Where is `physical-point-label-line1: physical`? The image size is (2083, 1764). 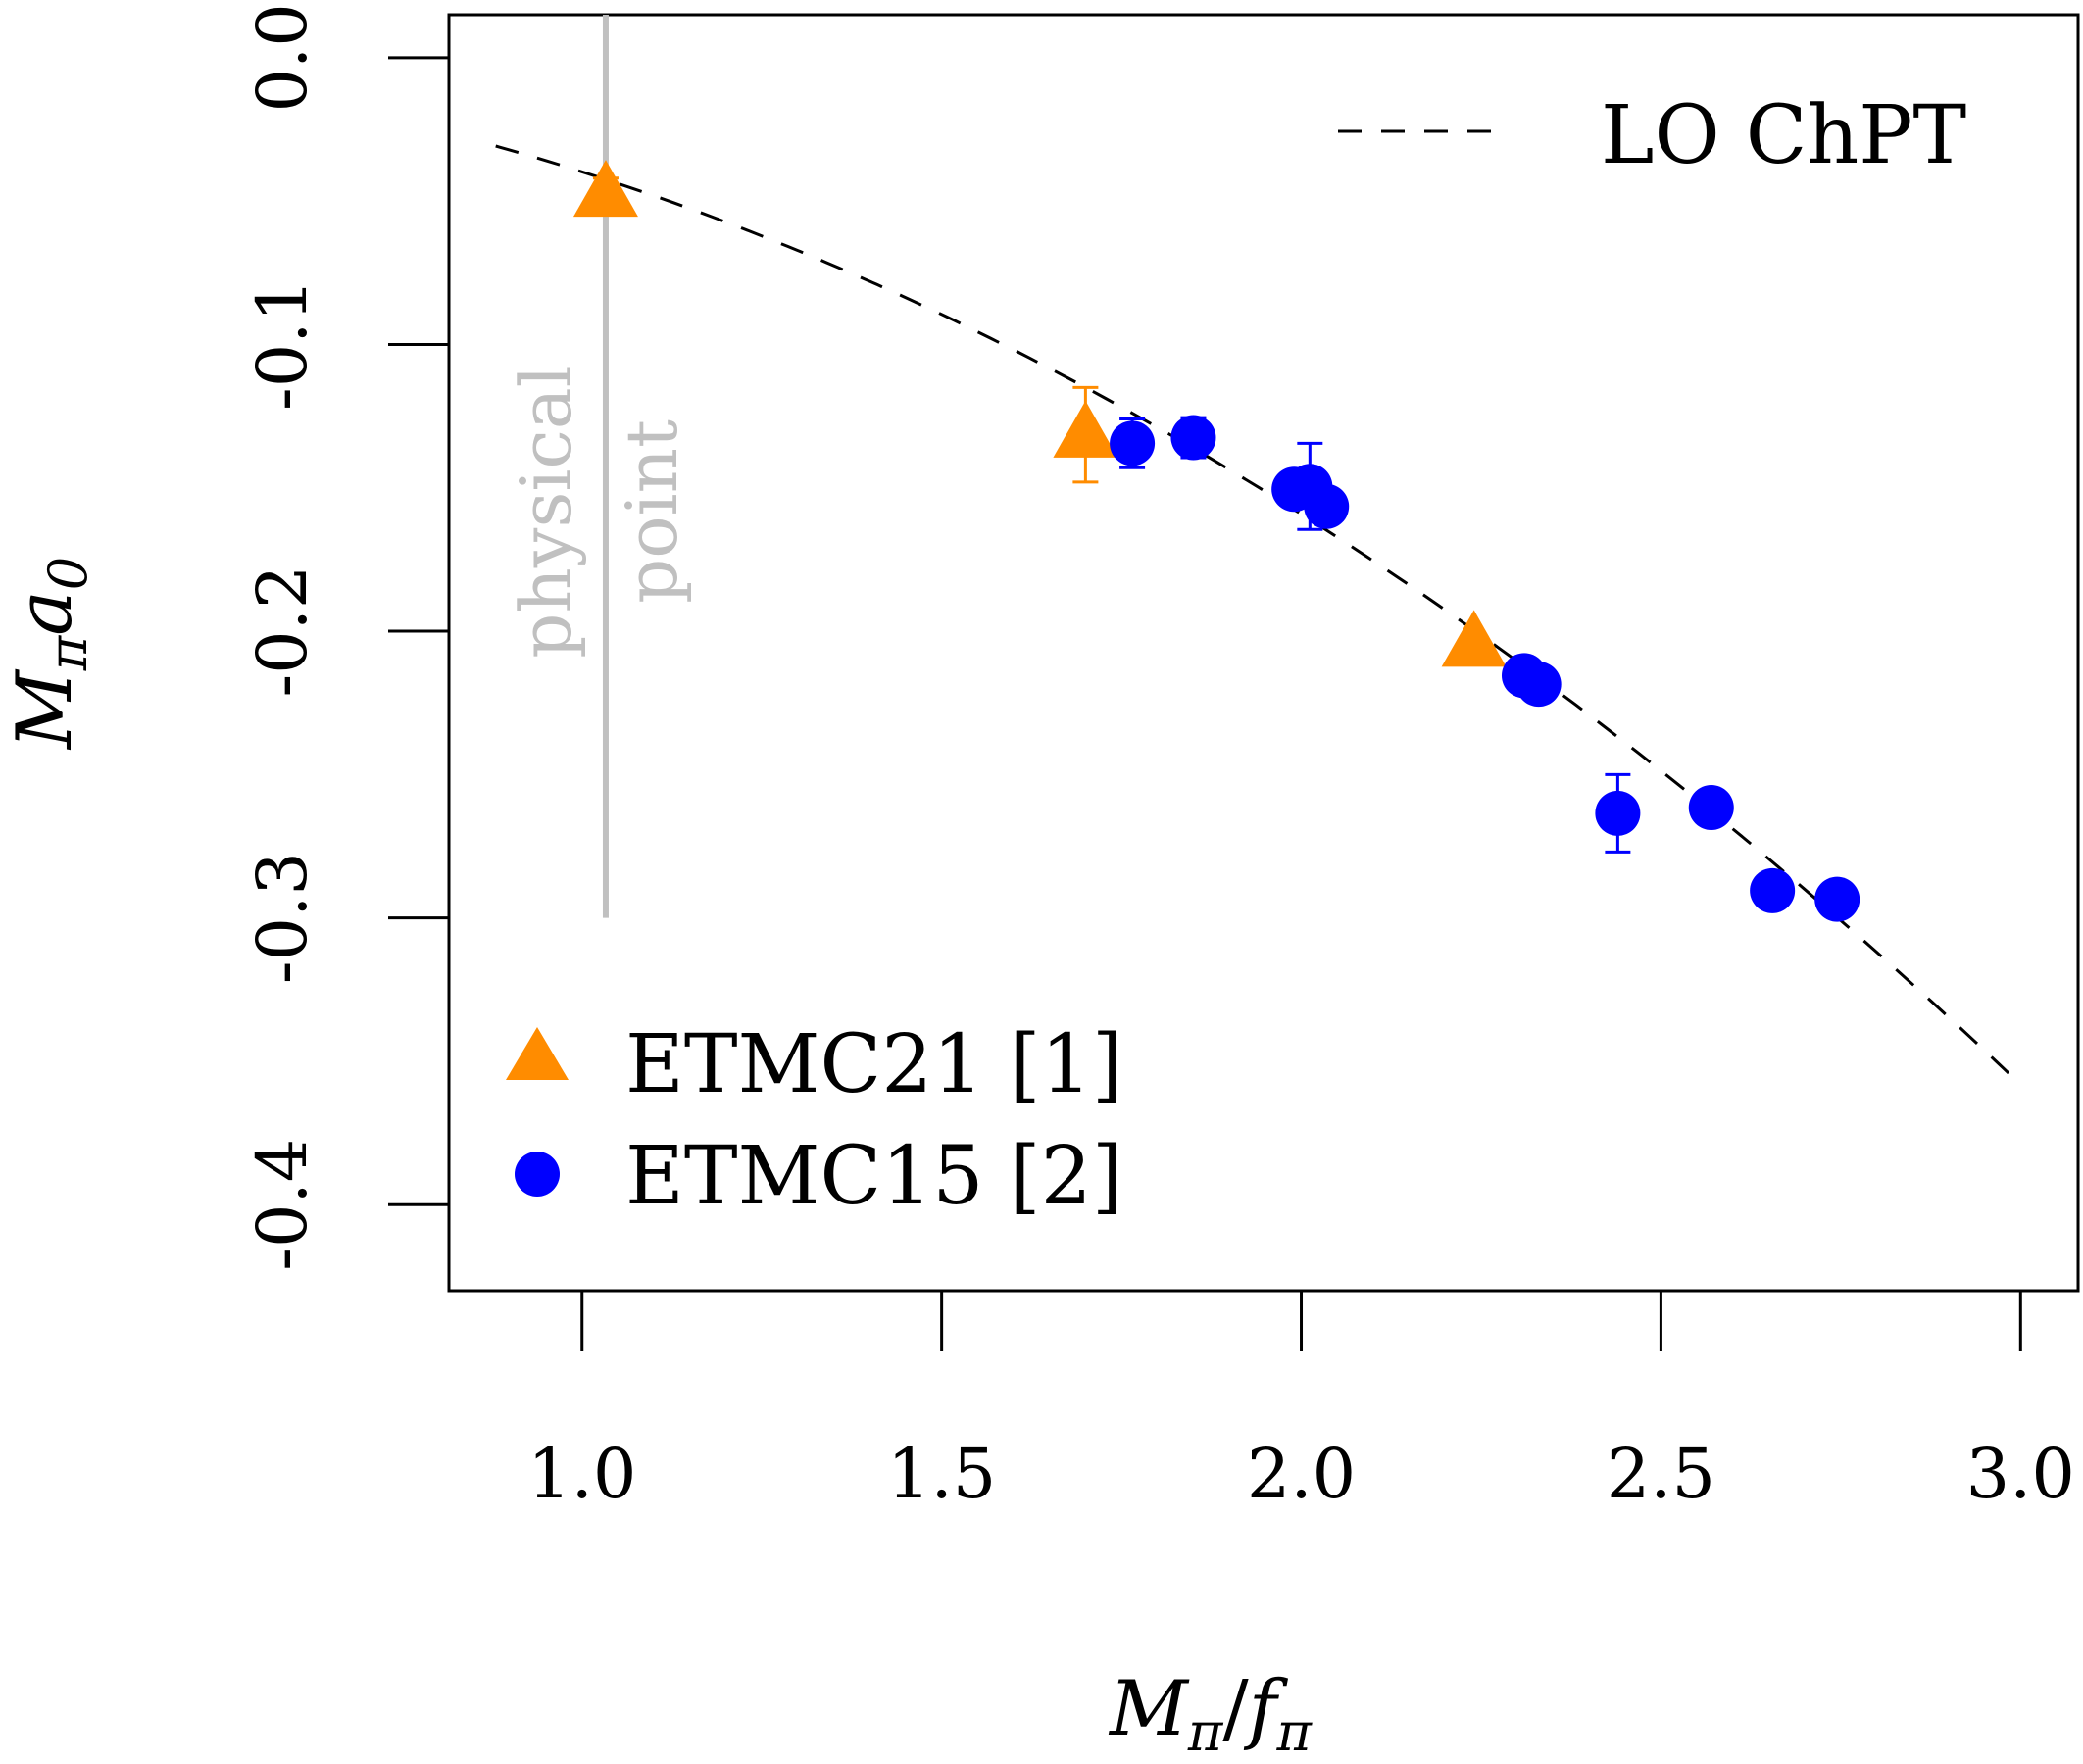
physical-point-label-line1: physical is located at coordinates (546, 511).